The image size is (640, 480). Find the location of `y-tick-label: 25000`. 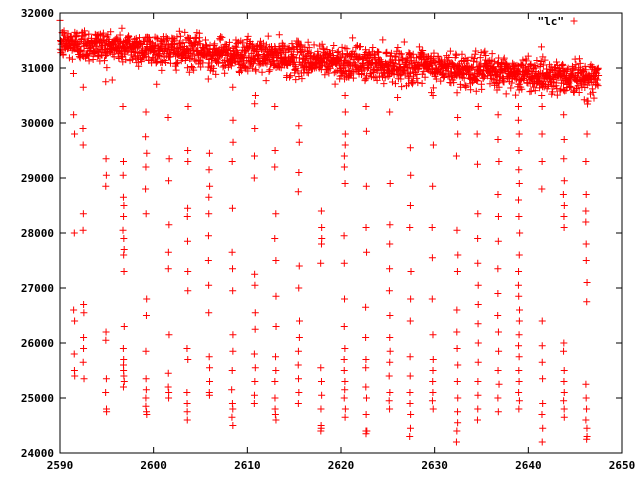

y-tick-label: 25000 is located at coordinates (37, 398).